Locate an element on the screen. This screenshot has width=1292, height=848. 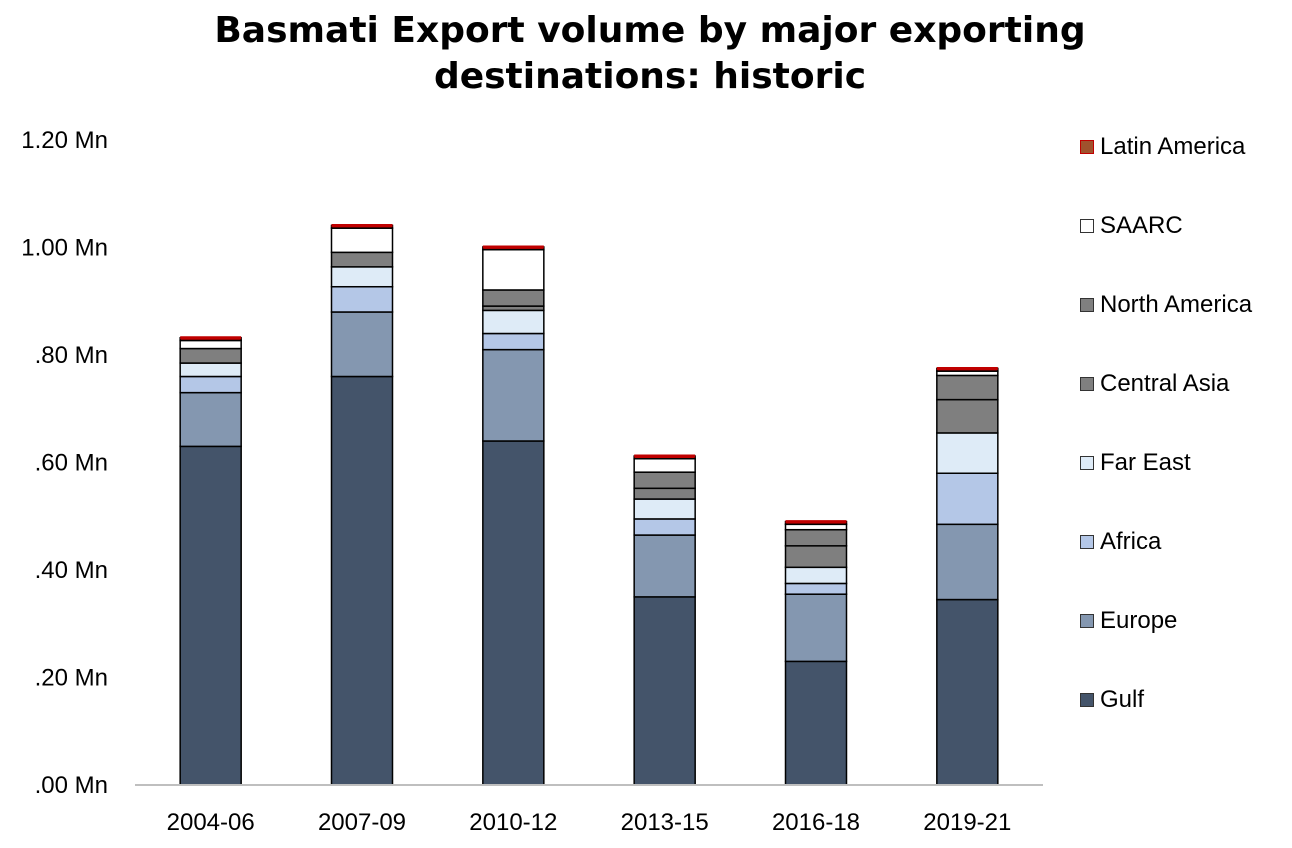
y-tick-label: 1.00 Mn is located at coordinates (64, 248).